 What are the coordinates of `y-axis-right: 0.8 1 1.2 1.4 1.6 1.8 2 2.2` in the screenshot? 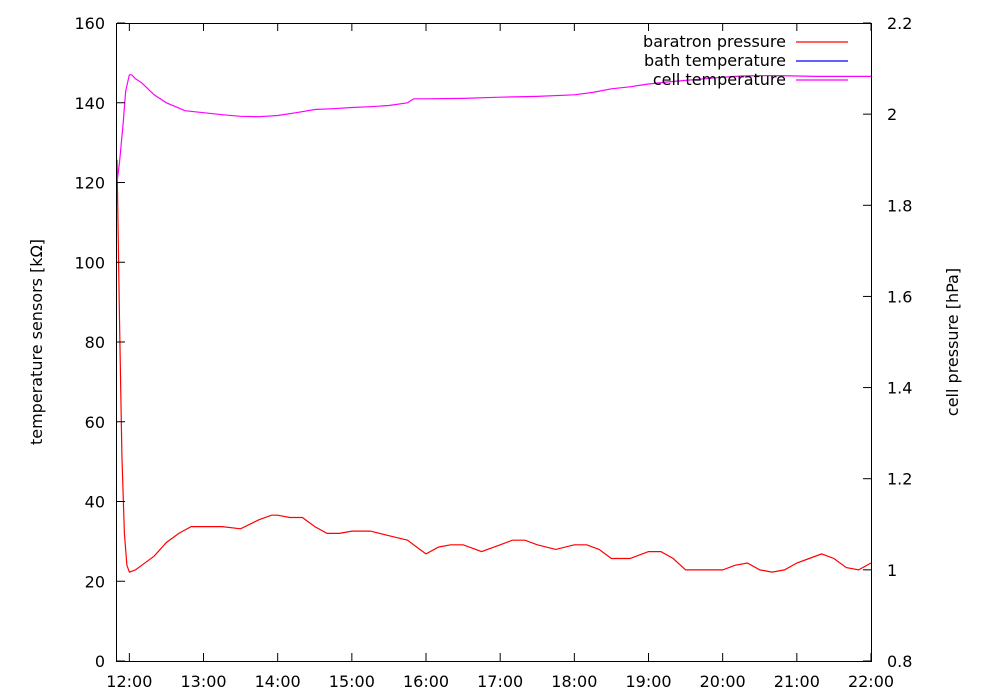 It's located at (887, 342).